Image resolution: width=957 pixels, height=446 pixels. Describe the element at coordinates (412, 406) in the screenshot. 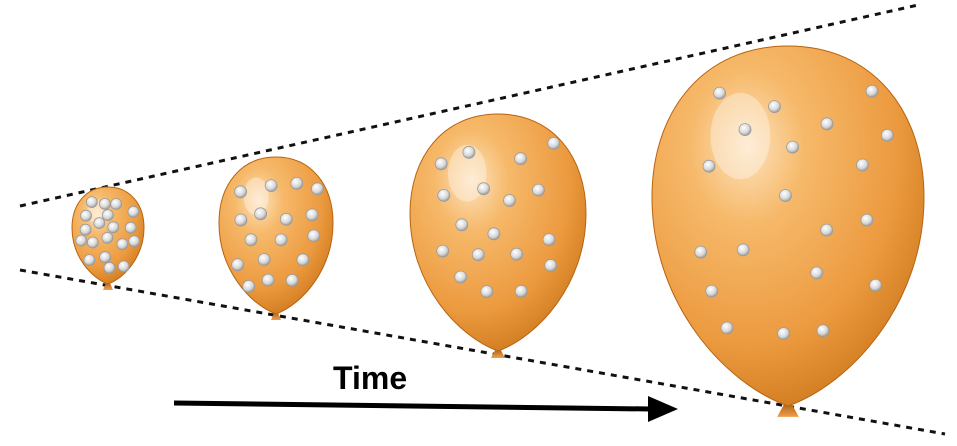

I see `time-arrow-shaft` at that location.